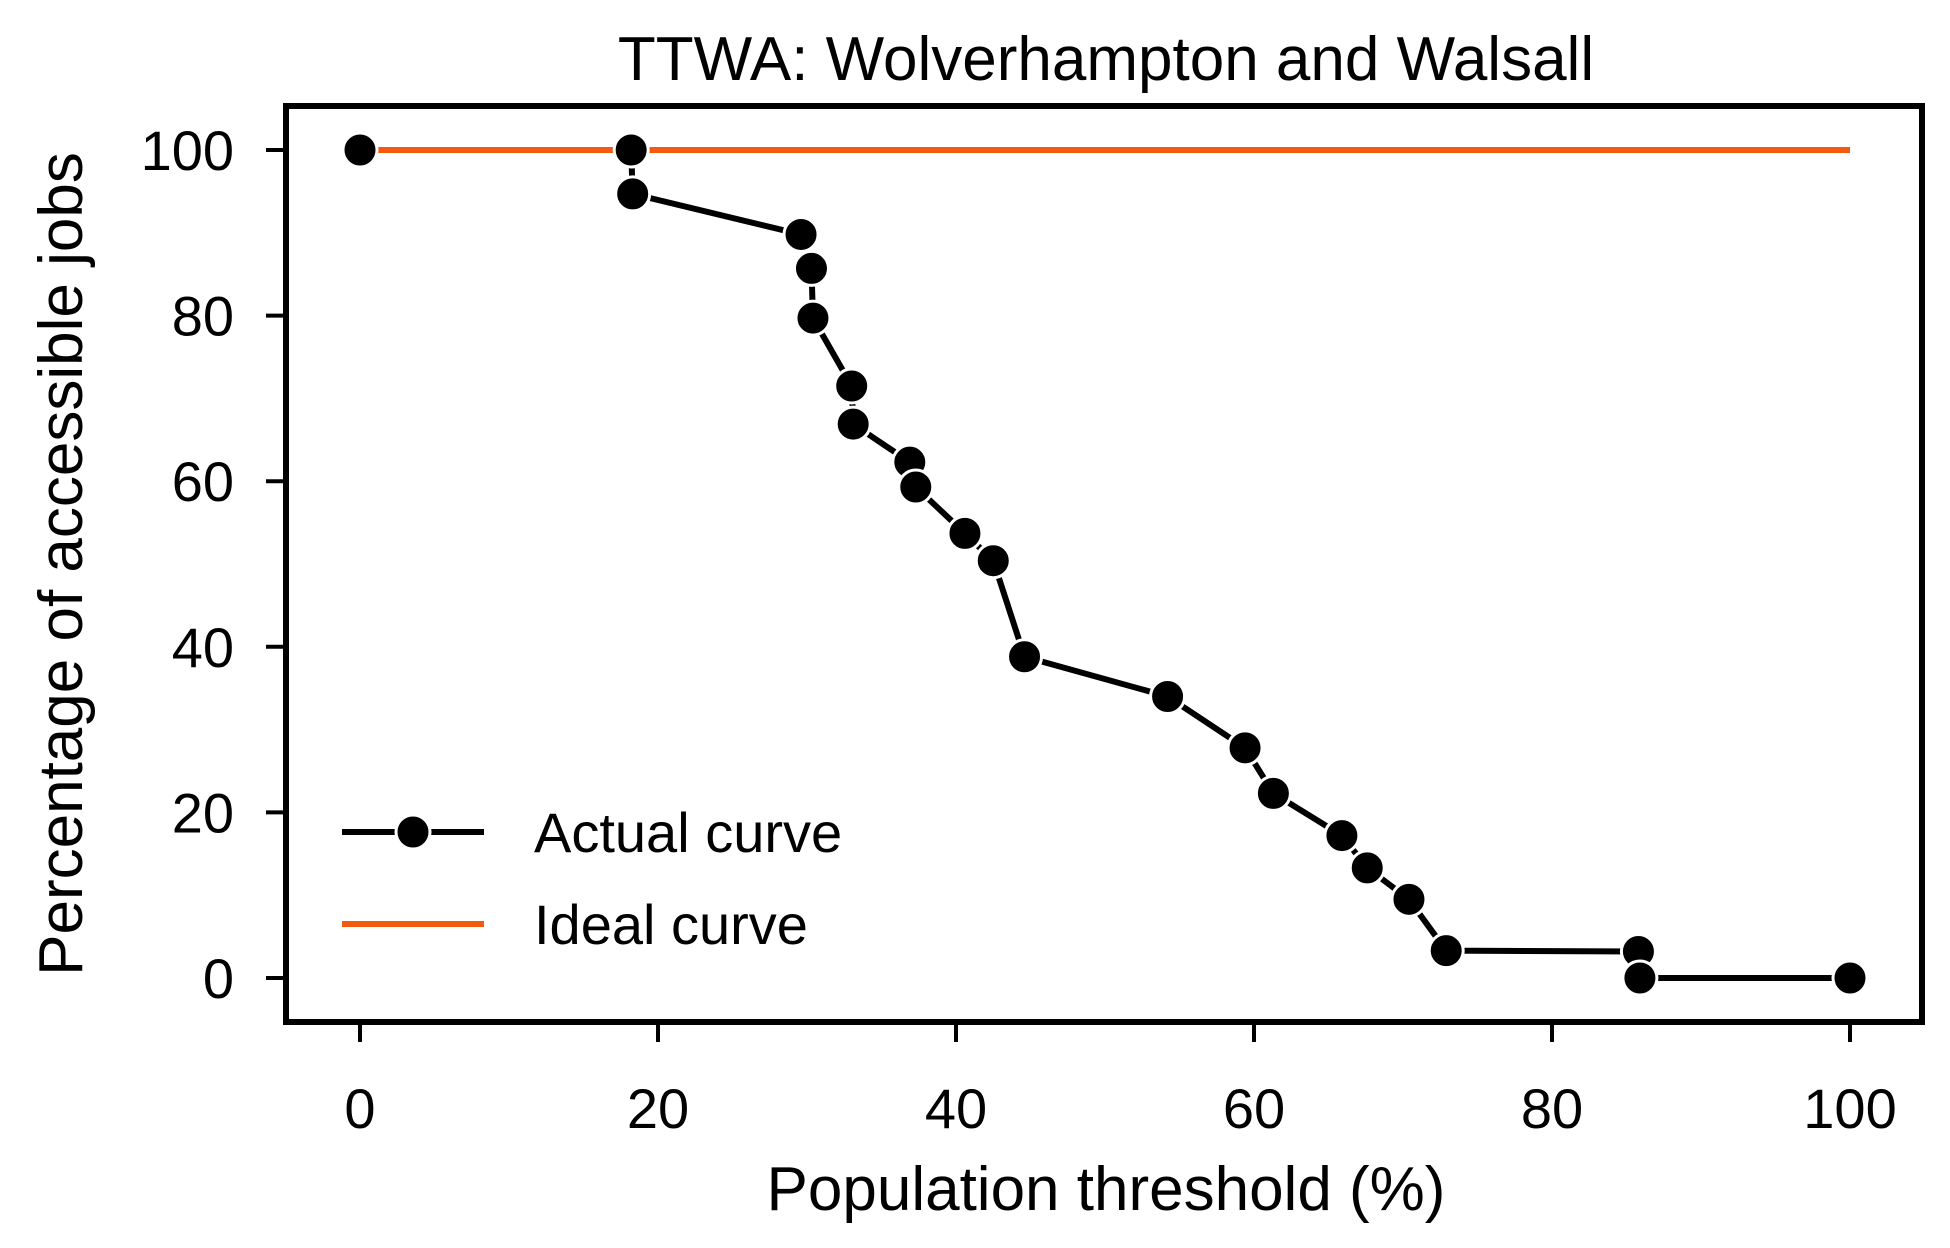 The width and height of the screenshot is (1950, 1248). What do you see at coordinates (592, 878) in the screenshot?
I see `legend: Actual curve Ideal curve` at bounding box center [592, 878].